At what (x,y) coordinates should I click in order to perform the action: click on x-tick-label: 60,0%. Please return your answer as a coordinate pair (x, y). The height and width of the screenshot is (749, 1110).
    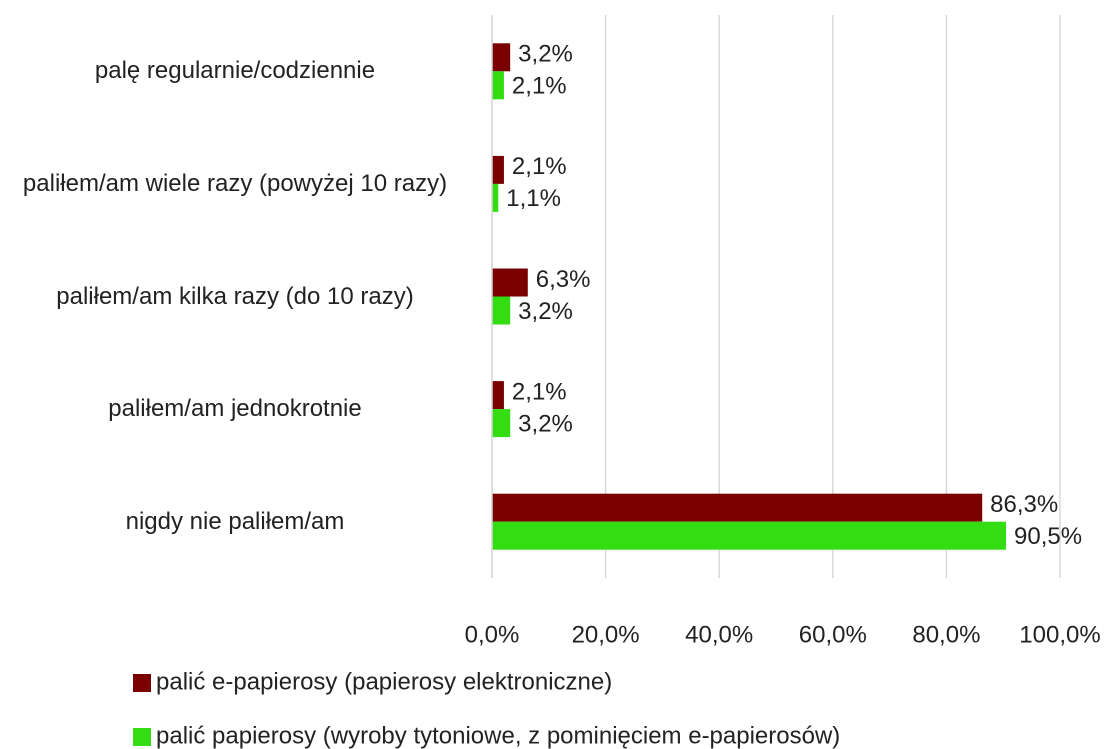
    Looking at the image, I should click on (833, 634).